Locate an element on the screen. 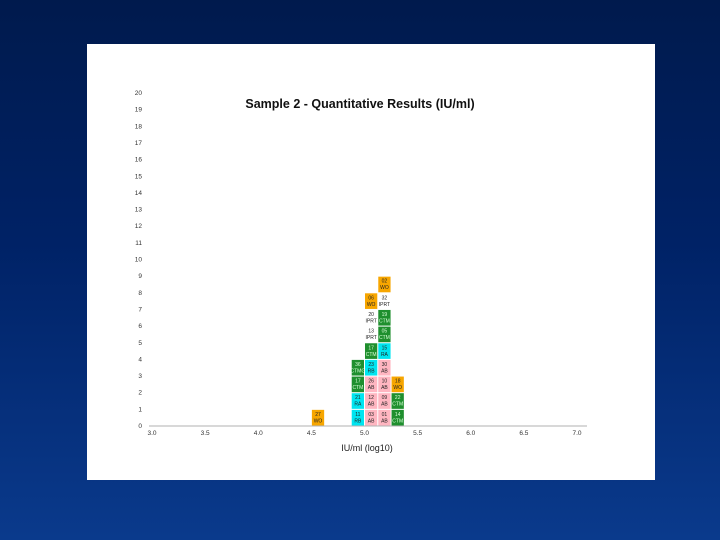 The width and height of the screenshot is (720, 540). cell-lab-code: 19 is located at coordinates (385, 315).